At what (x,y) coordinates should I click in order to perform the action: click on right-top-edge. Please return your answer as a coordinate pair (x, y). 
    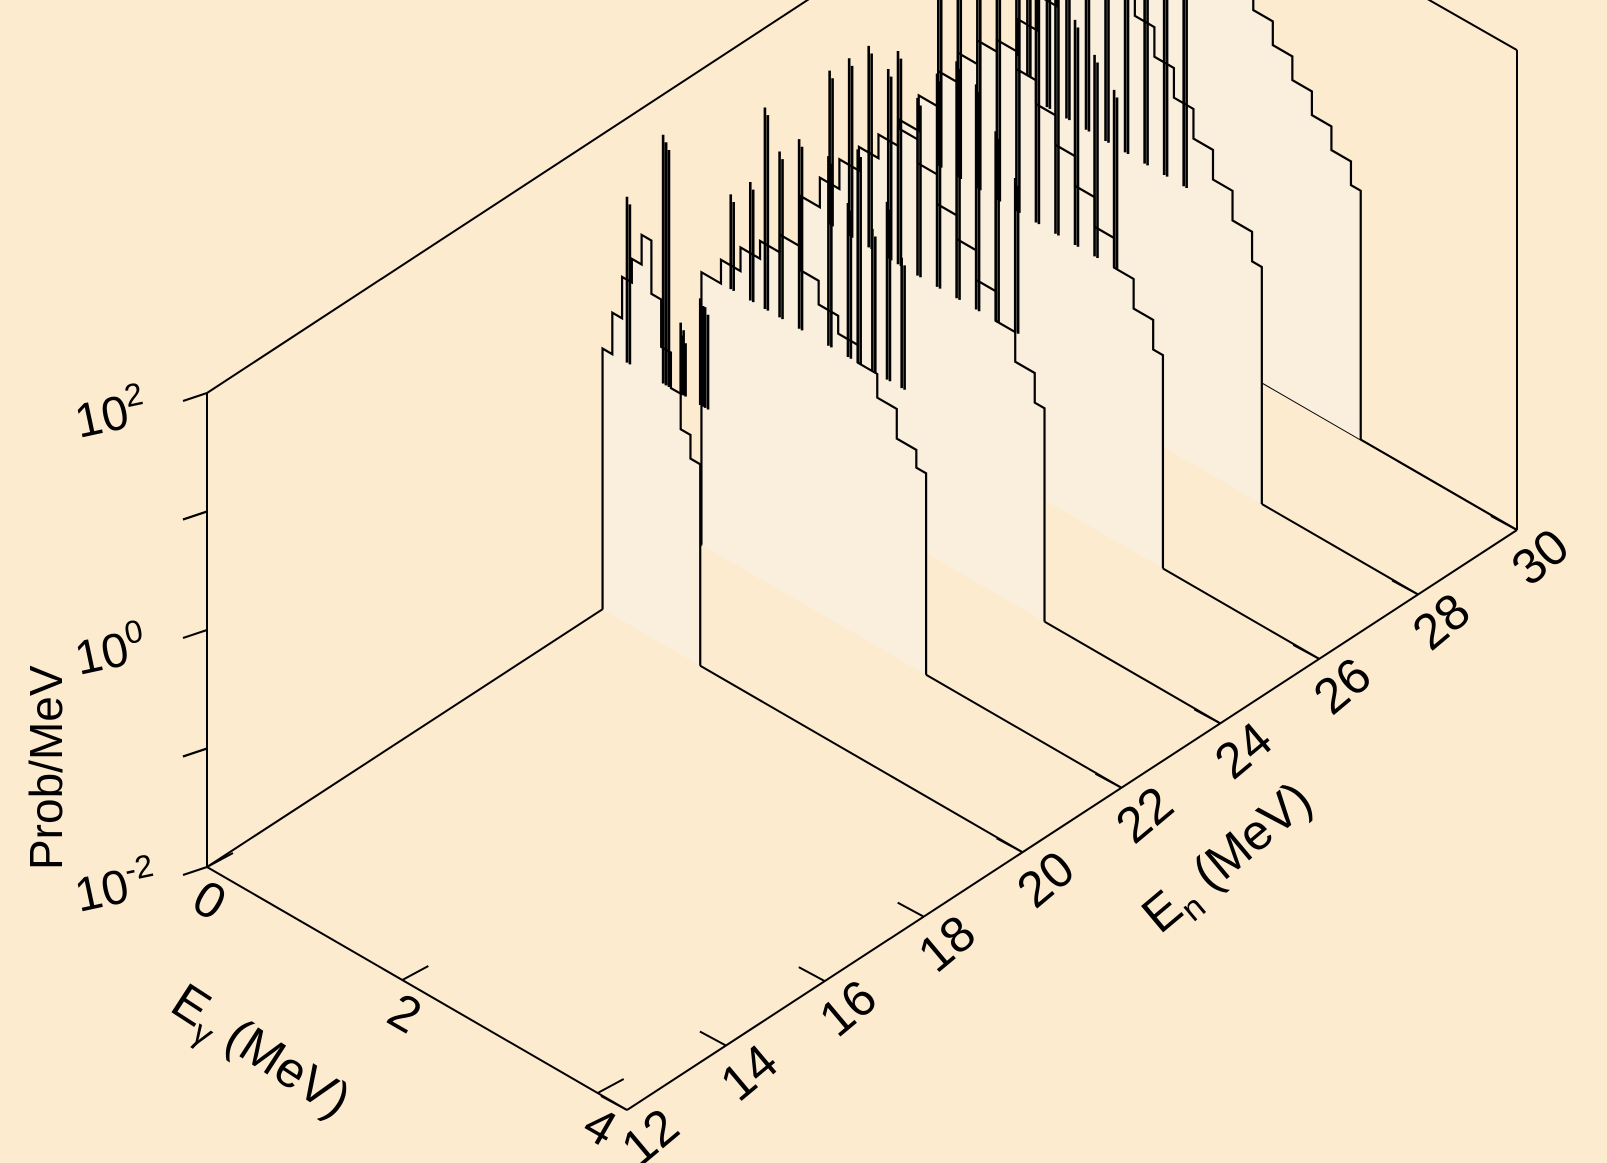
    Looking at the image, I should click on (1472, 25).